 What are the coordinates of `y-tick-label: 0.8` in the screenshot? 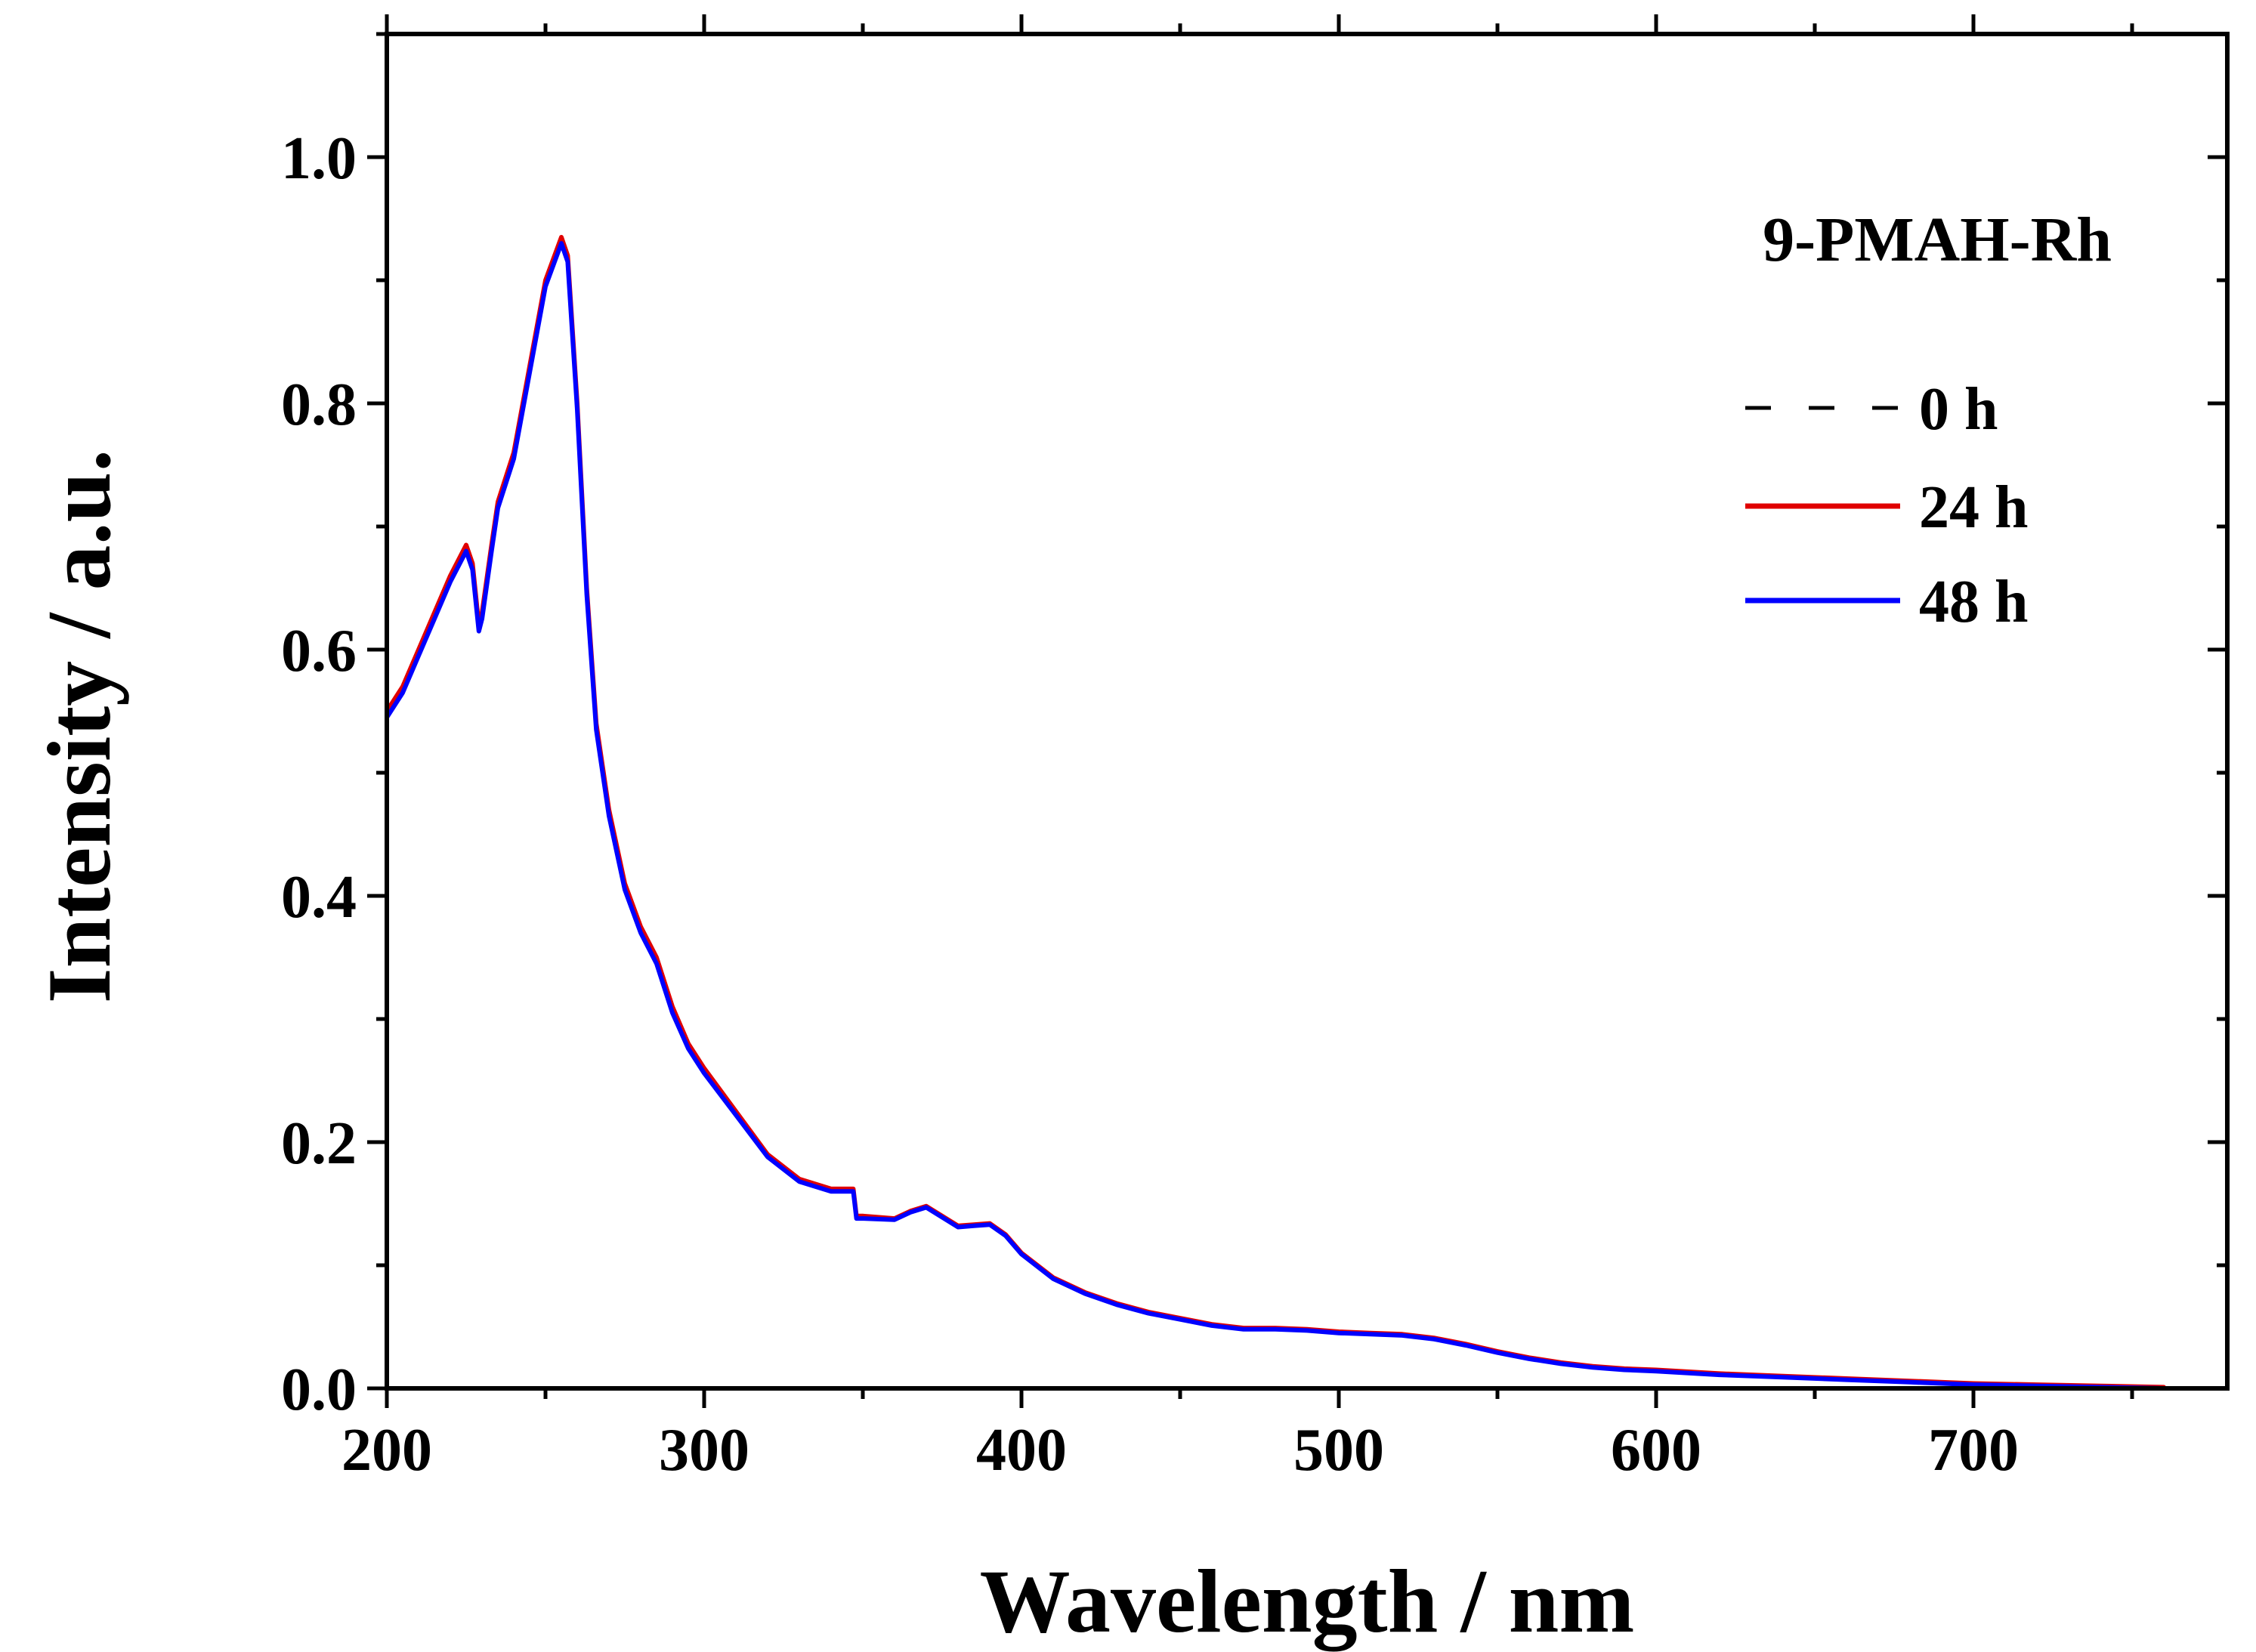 It's located at (319, 405).